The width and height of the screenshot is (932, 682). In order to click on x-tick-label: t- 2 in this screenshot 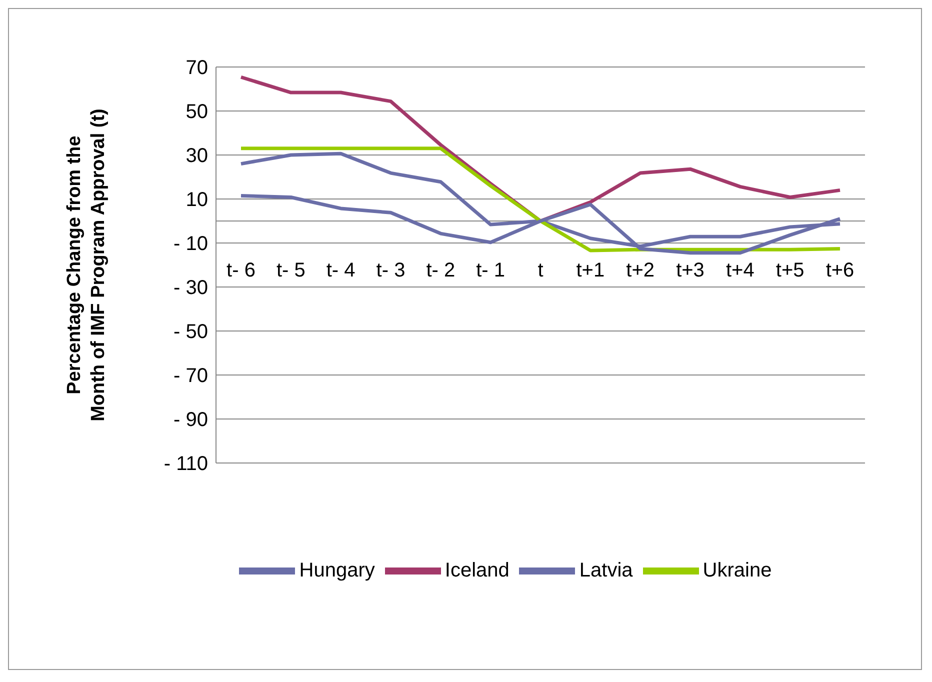, I will do `click(441, 271)`.